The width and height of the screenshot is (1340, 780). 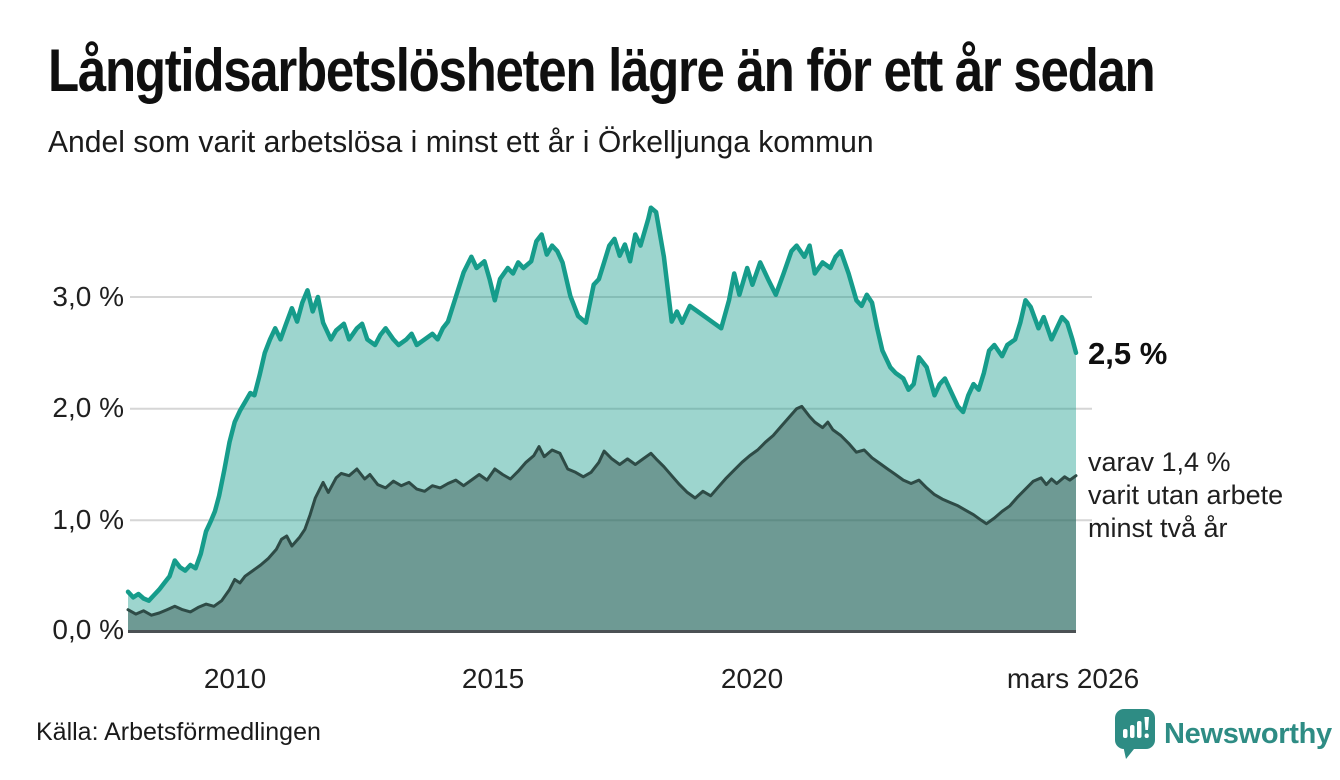 I want to click on newsworthy-bubble-chart-icon, so click(x=1135, y=734).